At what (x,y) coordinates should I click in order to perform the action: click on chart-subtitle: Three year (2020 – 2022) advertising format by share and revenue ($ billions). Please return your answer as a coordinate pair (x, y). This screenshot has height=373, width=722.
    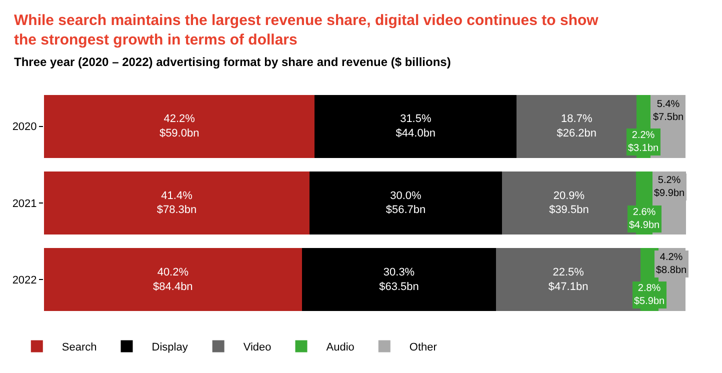
    Looking at the image, I should click on (232, 62).